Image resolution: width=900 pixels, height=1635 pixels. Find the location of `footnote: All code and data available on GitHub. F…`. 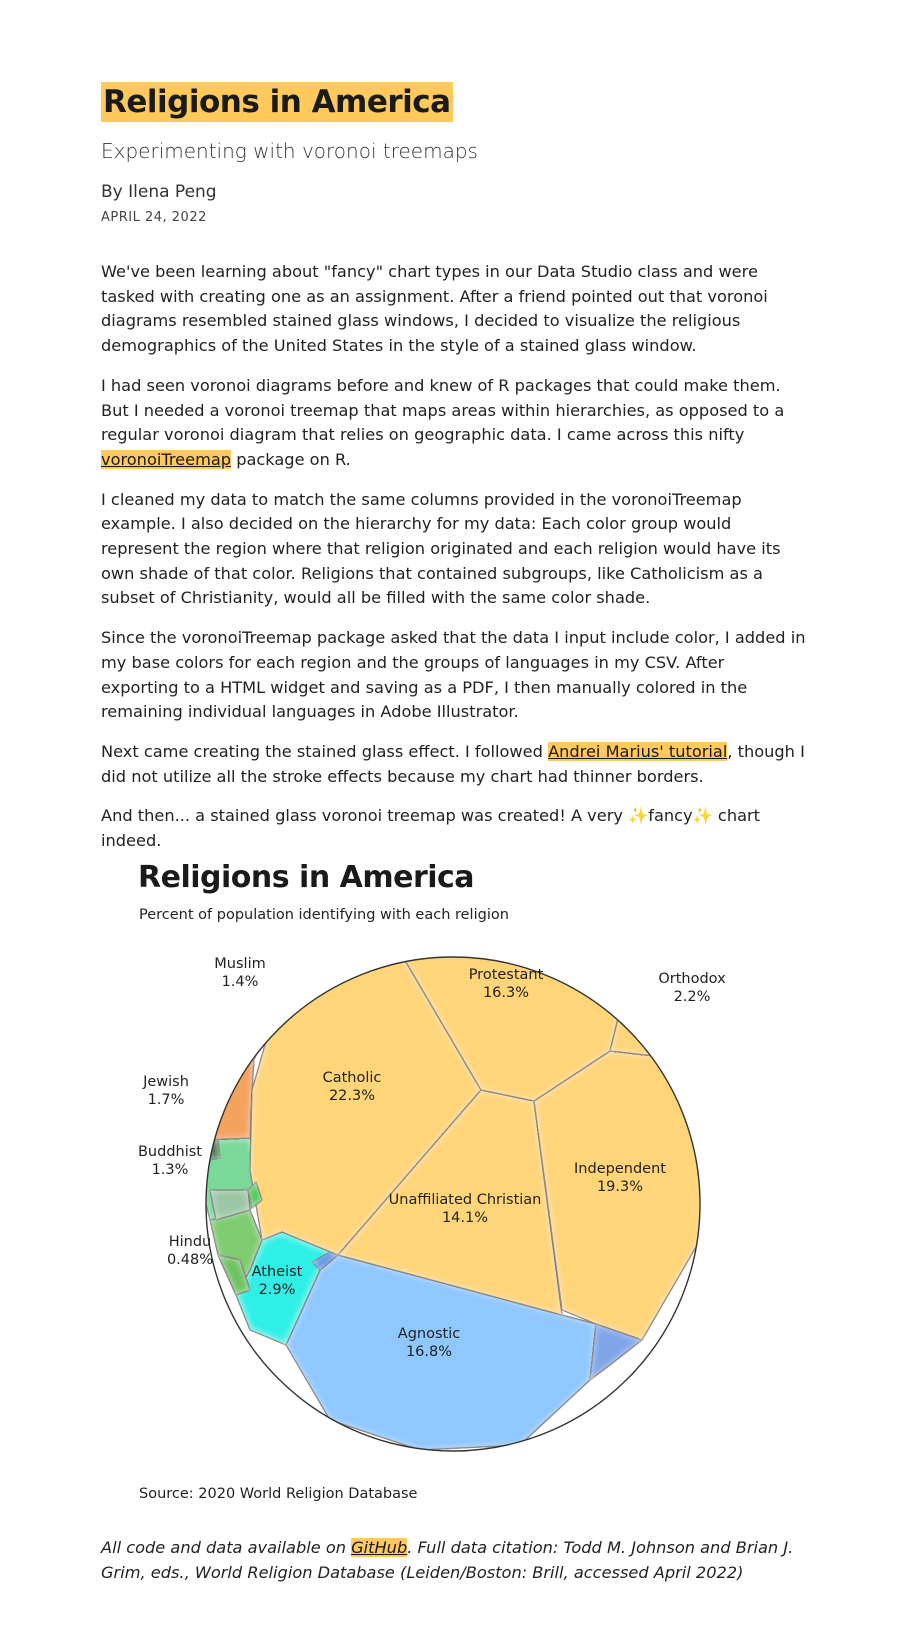

footnote: All code and data available on GitHub. F… is located at coordinates (461, 1560).